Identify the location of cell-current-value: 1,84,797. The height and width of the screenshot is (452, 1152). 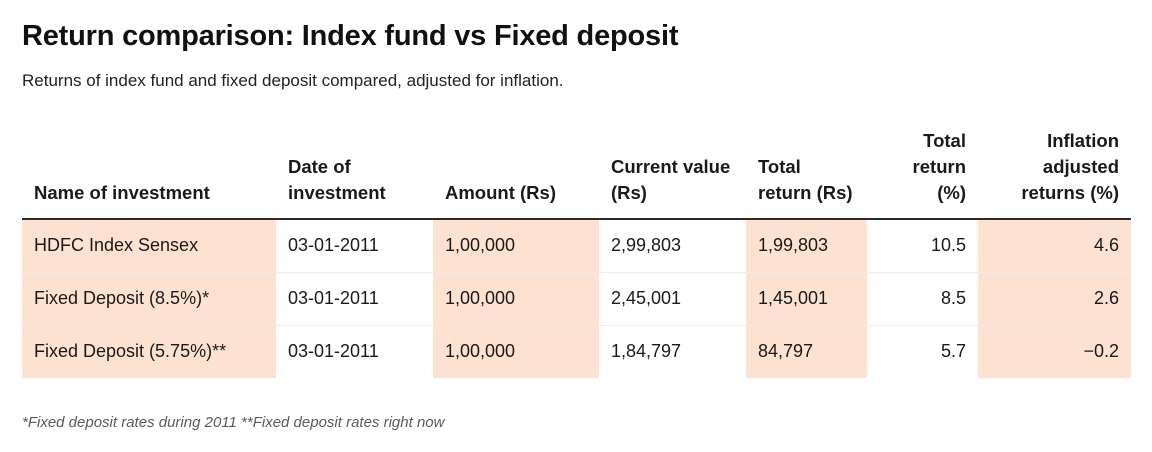
(646, 351).